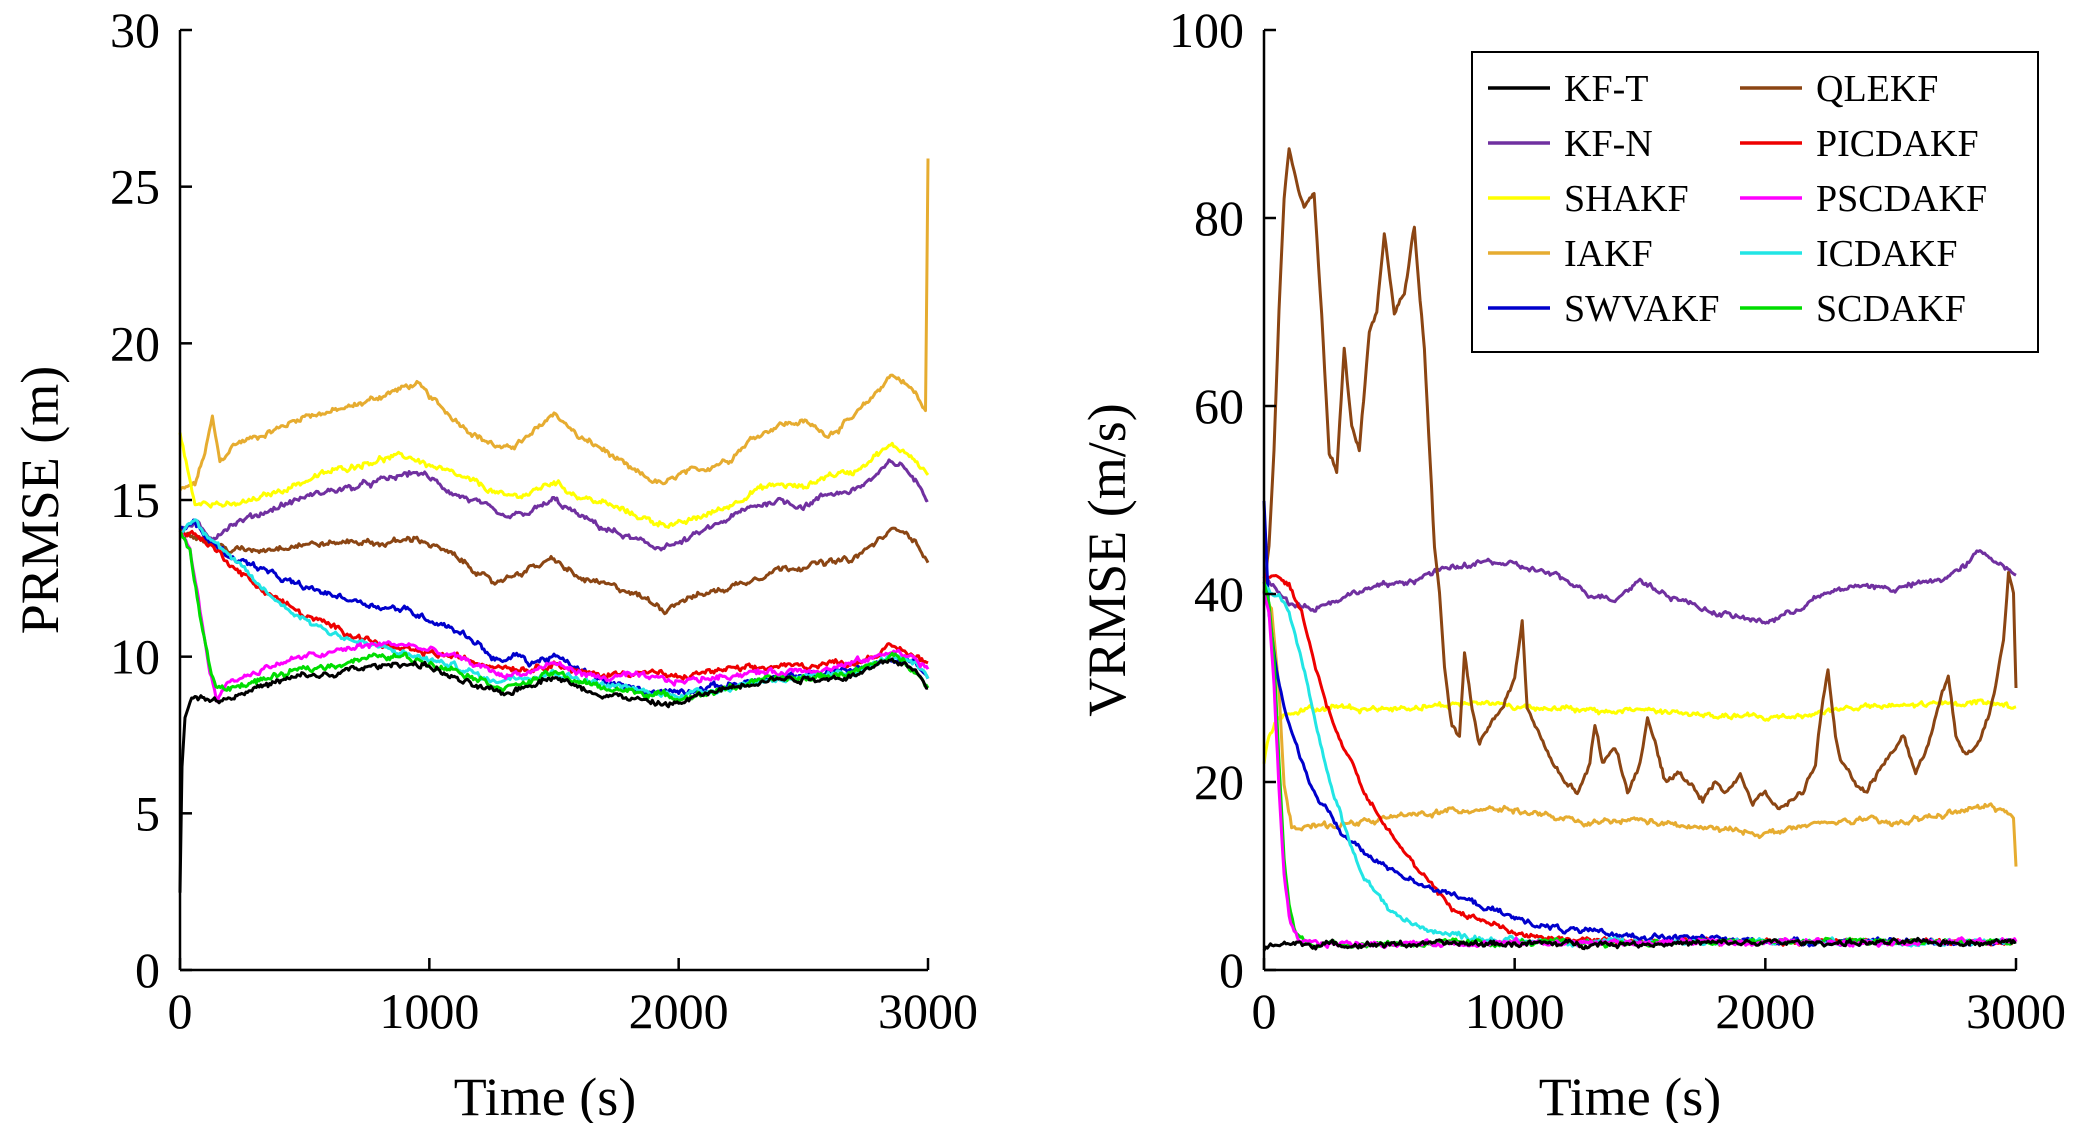 The width and height of the screenshot is (2079, 1123). I want to click on prmse-y-tick-label: 0, so click(147, 970).